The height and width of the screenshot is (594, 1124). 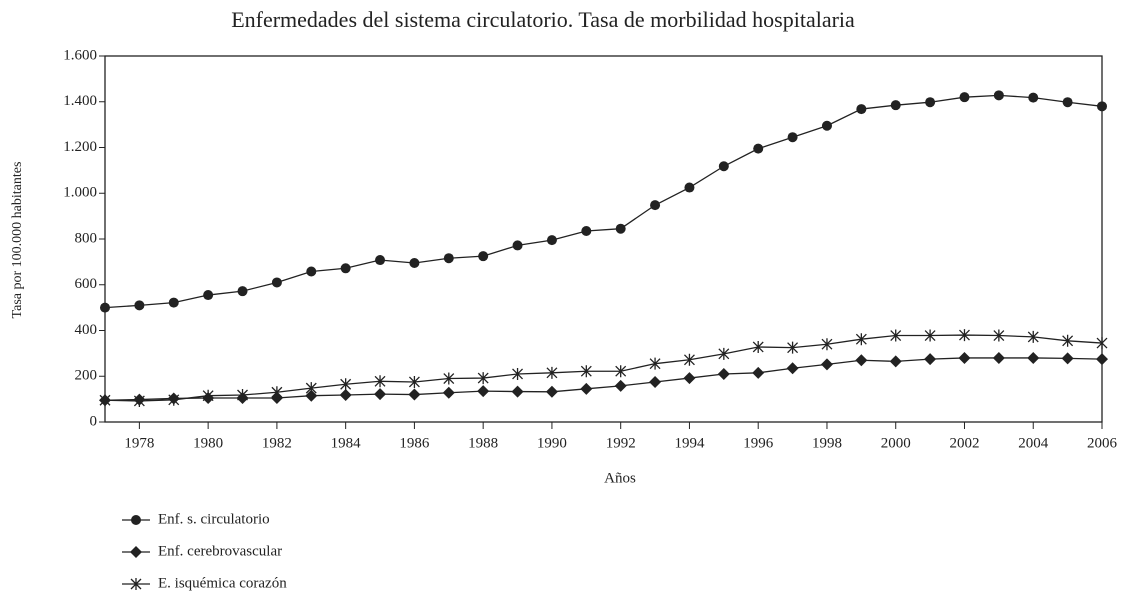 I want to click on y-tick-label: 1.400, so click(x=80, y=101).